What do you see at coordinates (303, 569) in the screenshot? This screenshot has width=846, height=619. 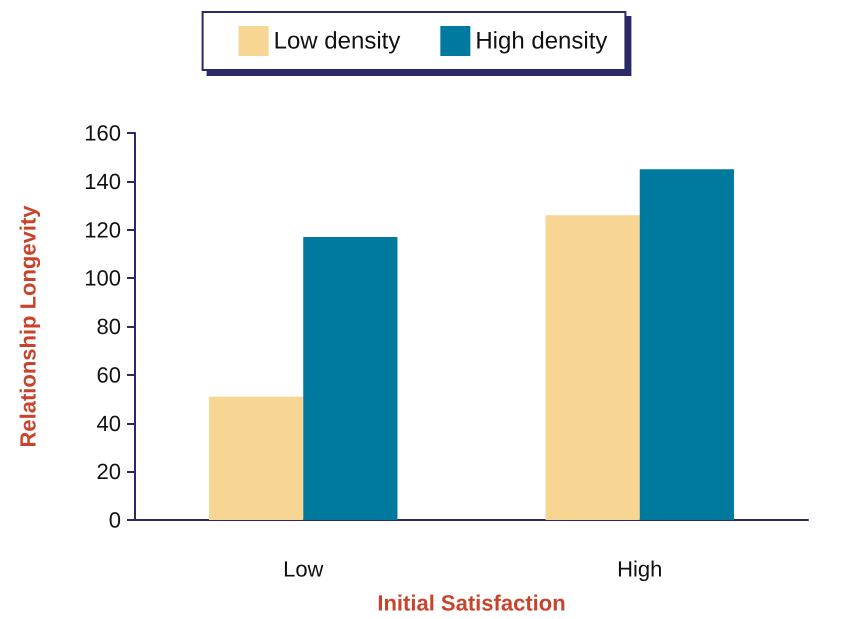 I see `x-tick-label: Low` at bounding box center [303, 569].